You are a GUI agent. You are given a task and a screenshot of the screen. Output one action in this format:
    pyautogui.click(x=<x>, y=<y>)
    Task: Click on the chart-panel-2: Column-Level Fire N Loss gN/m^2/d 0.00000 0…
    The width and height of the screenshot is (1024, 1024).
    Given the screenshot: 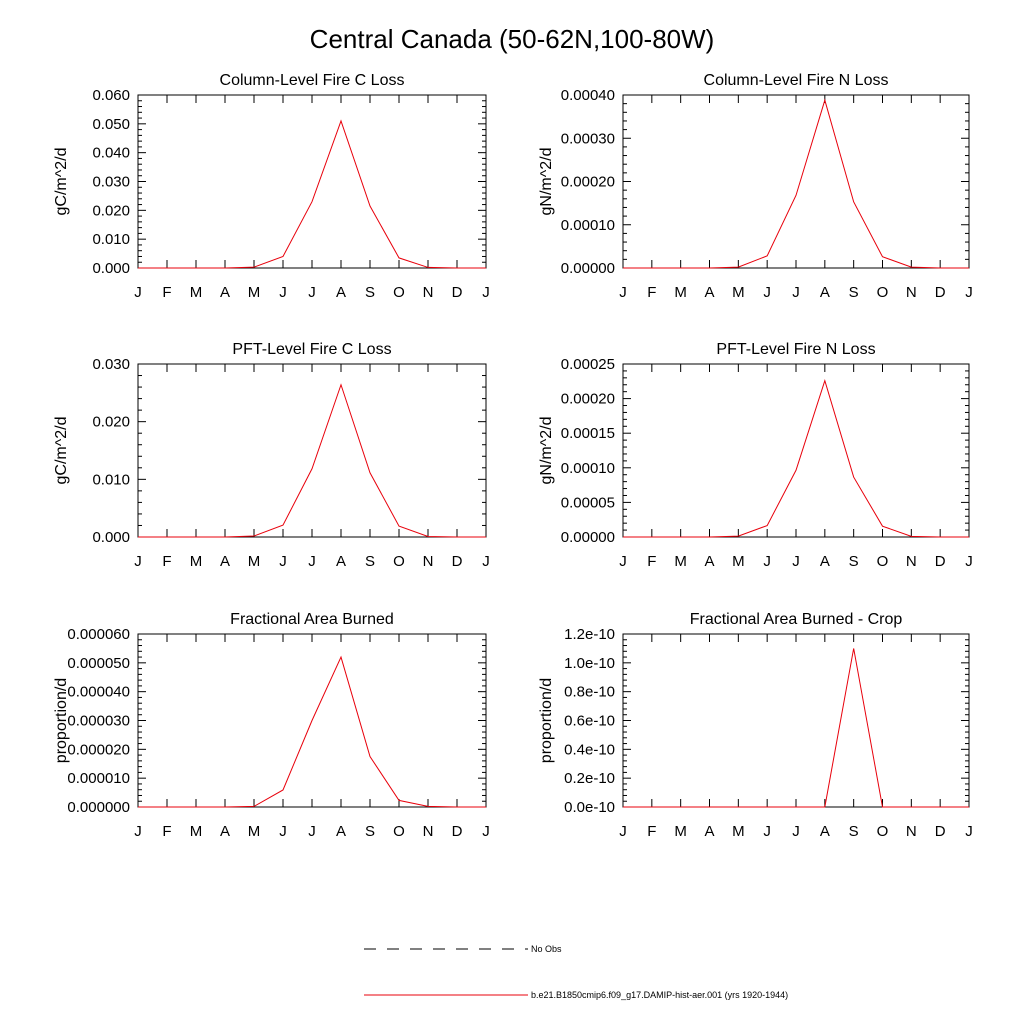 What is the action you would take?
    pyautogui.click(x=755, y=186)
    